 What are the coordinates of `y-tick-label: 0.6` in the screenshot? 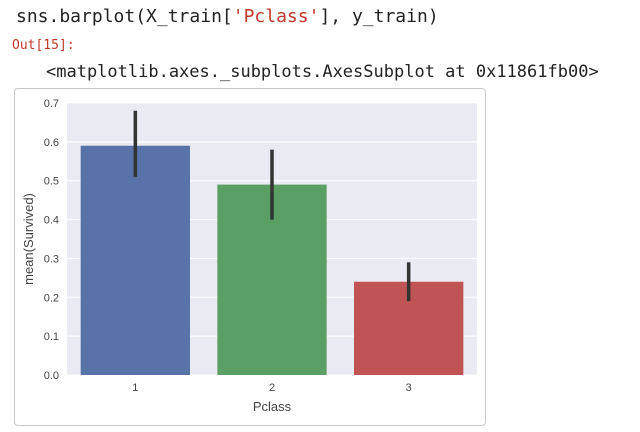 It's located at (51, 143).